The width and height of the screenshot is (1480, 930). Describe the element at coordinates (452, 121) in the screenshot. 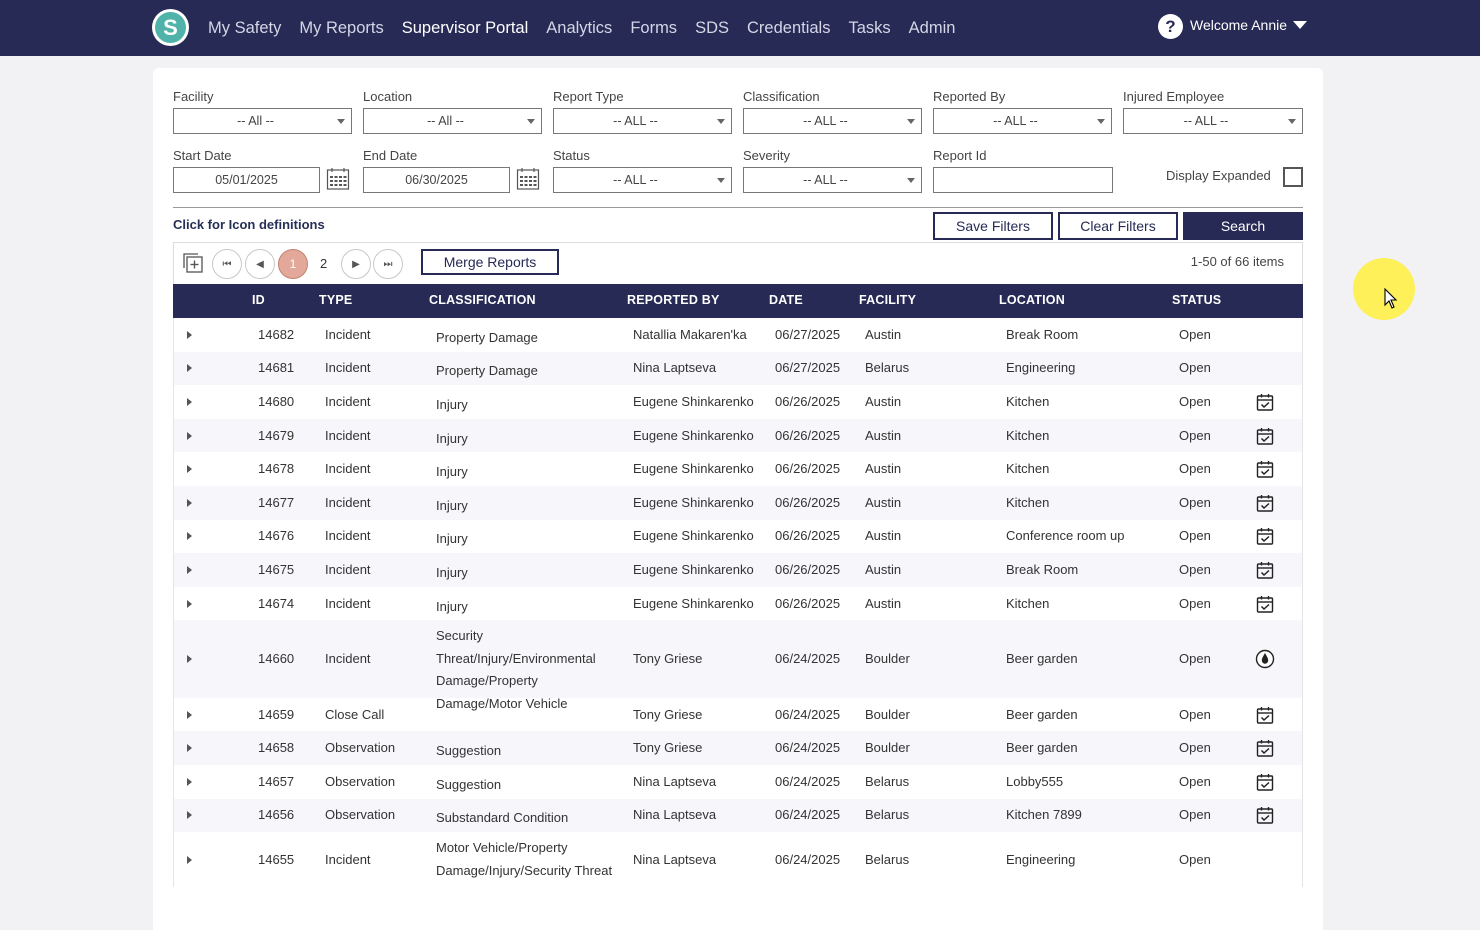

I see `location-select: -- All --` at that location.